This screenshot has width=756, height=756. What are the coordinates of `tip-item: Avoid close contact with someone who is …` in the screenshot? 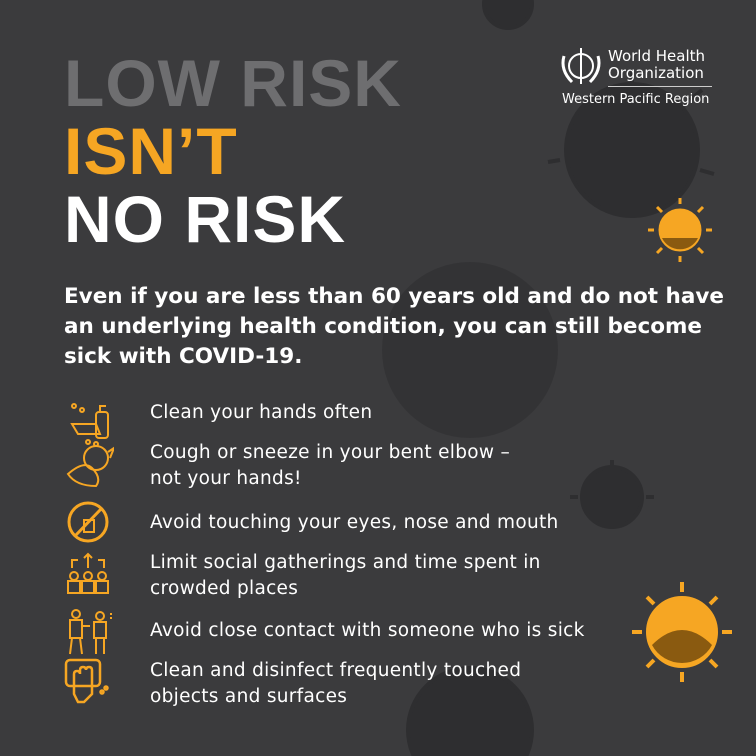 It's located at (374, 632).